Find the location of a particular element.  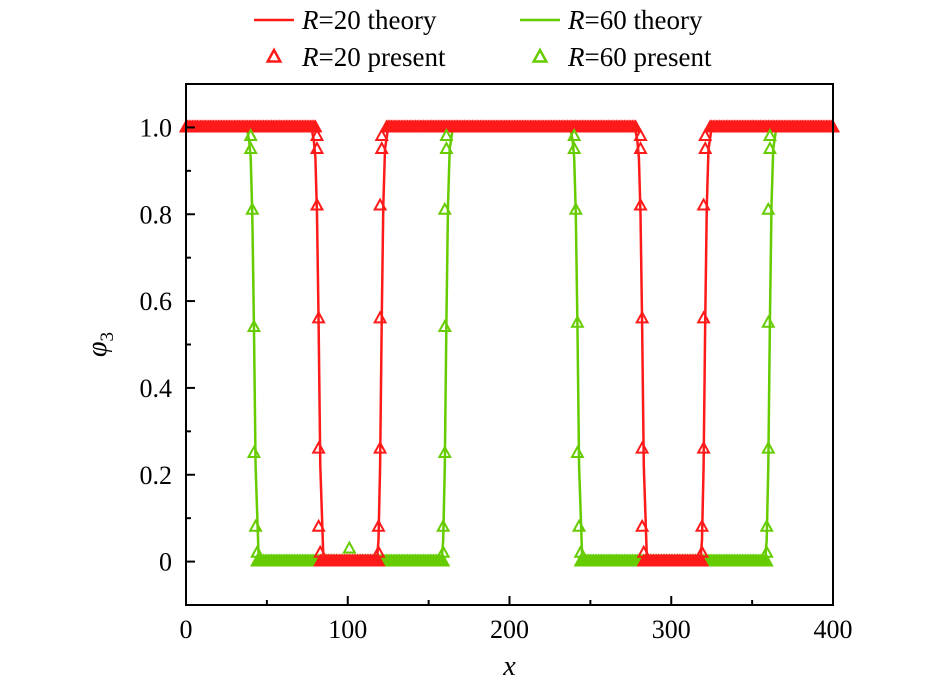

legend-label: R=60 present is located at coordinates (639, 57).